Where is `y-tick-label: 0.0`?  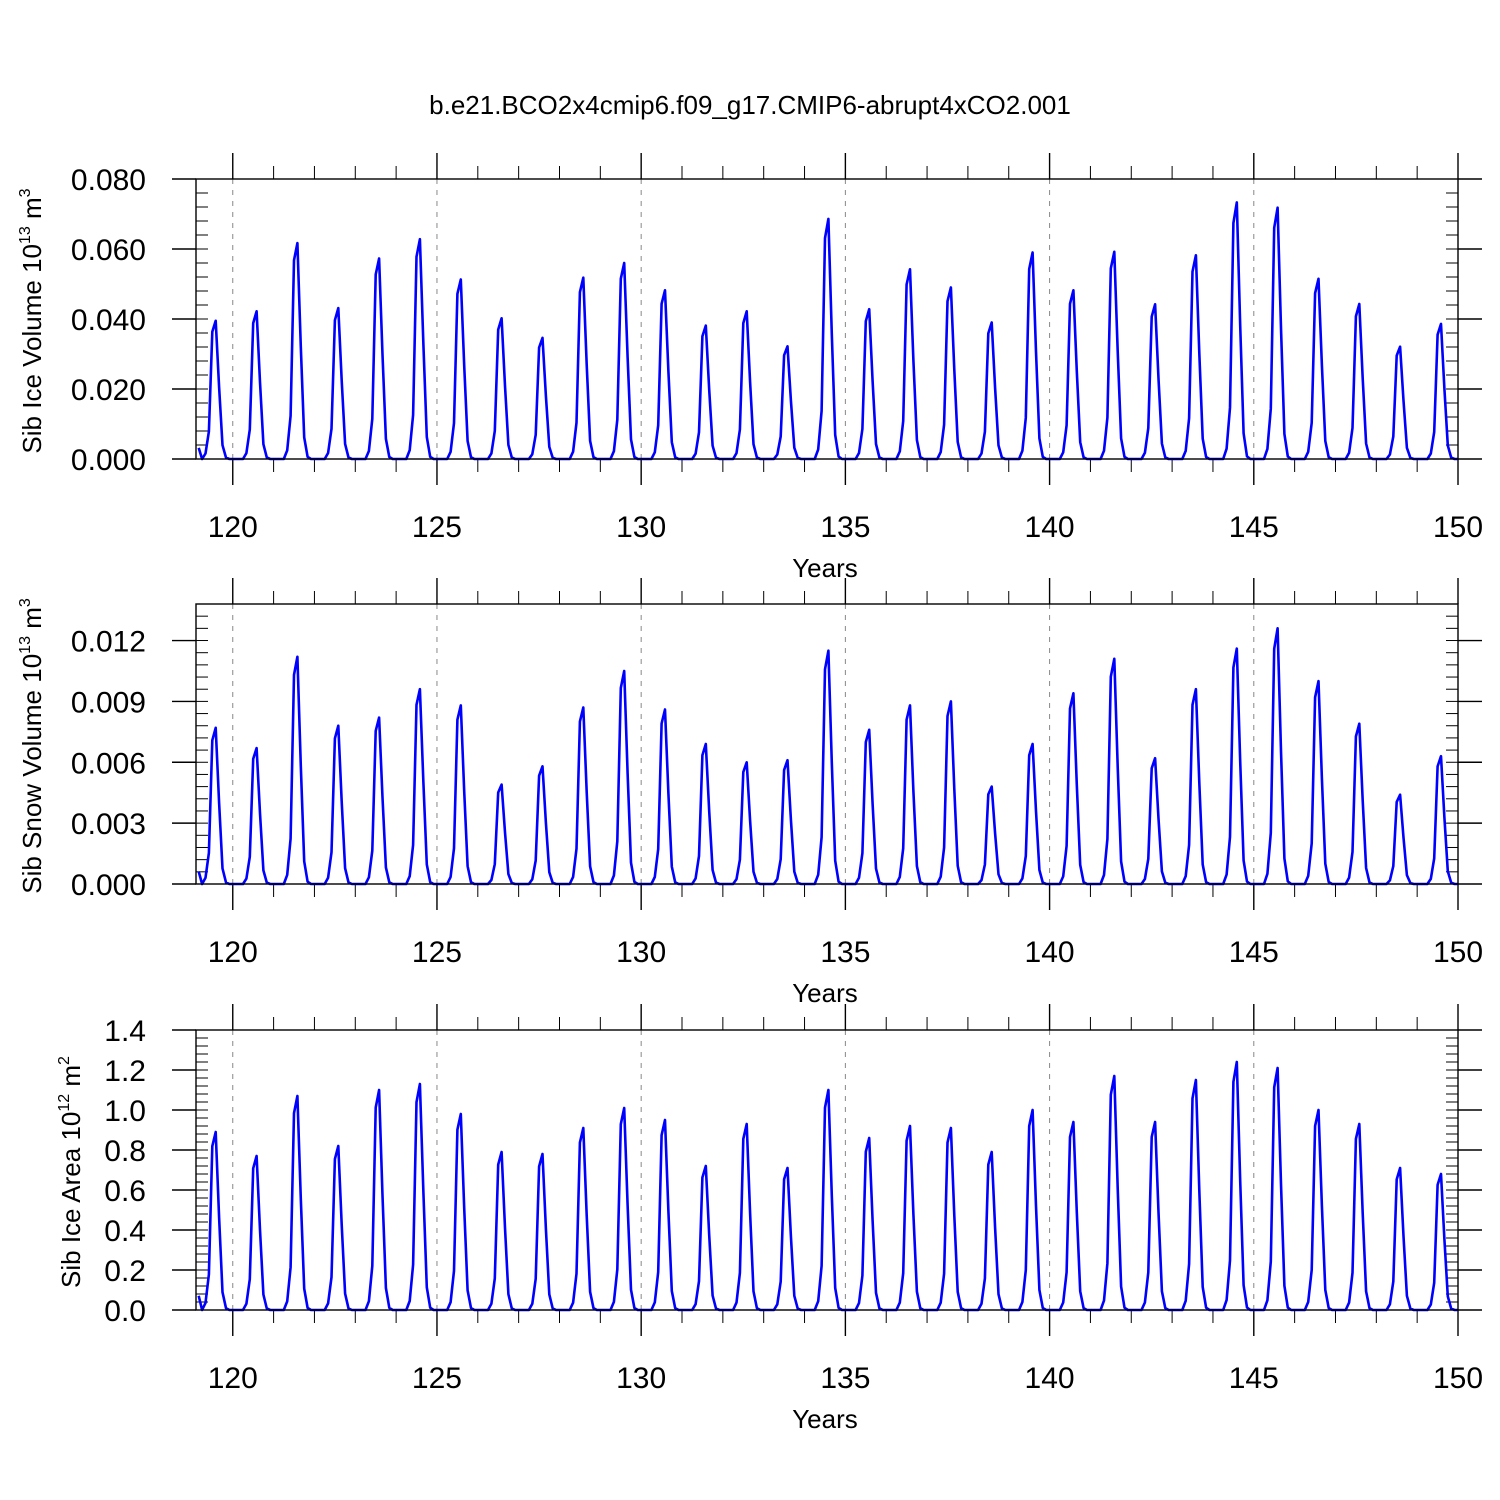
y-tick-label: 0.0 is located at coordinates (125, 1311).